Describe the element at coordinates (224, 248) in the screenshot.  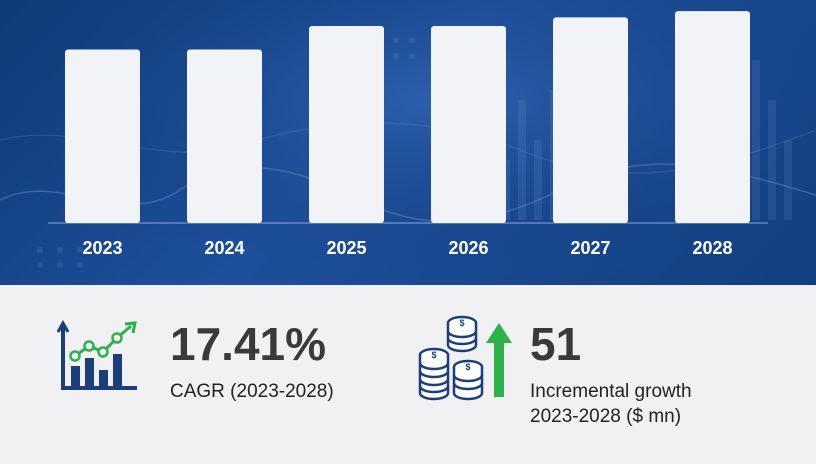
I see `x-tick-label-2024: 2024` at that location.